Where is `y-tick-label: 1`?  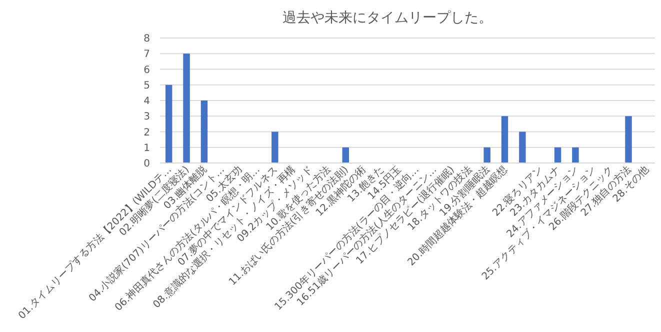
y-tick-label: 1 is located at coordinates (147, 148).